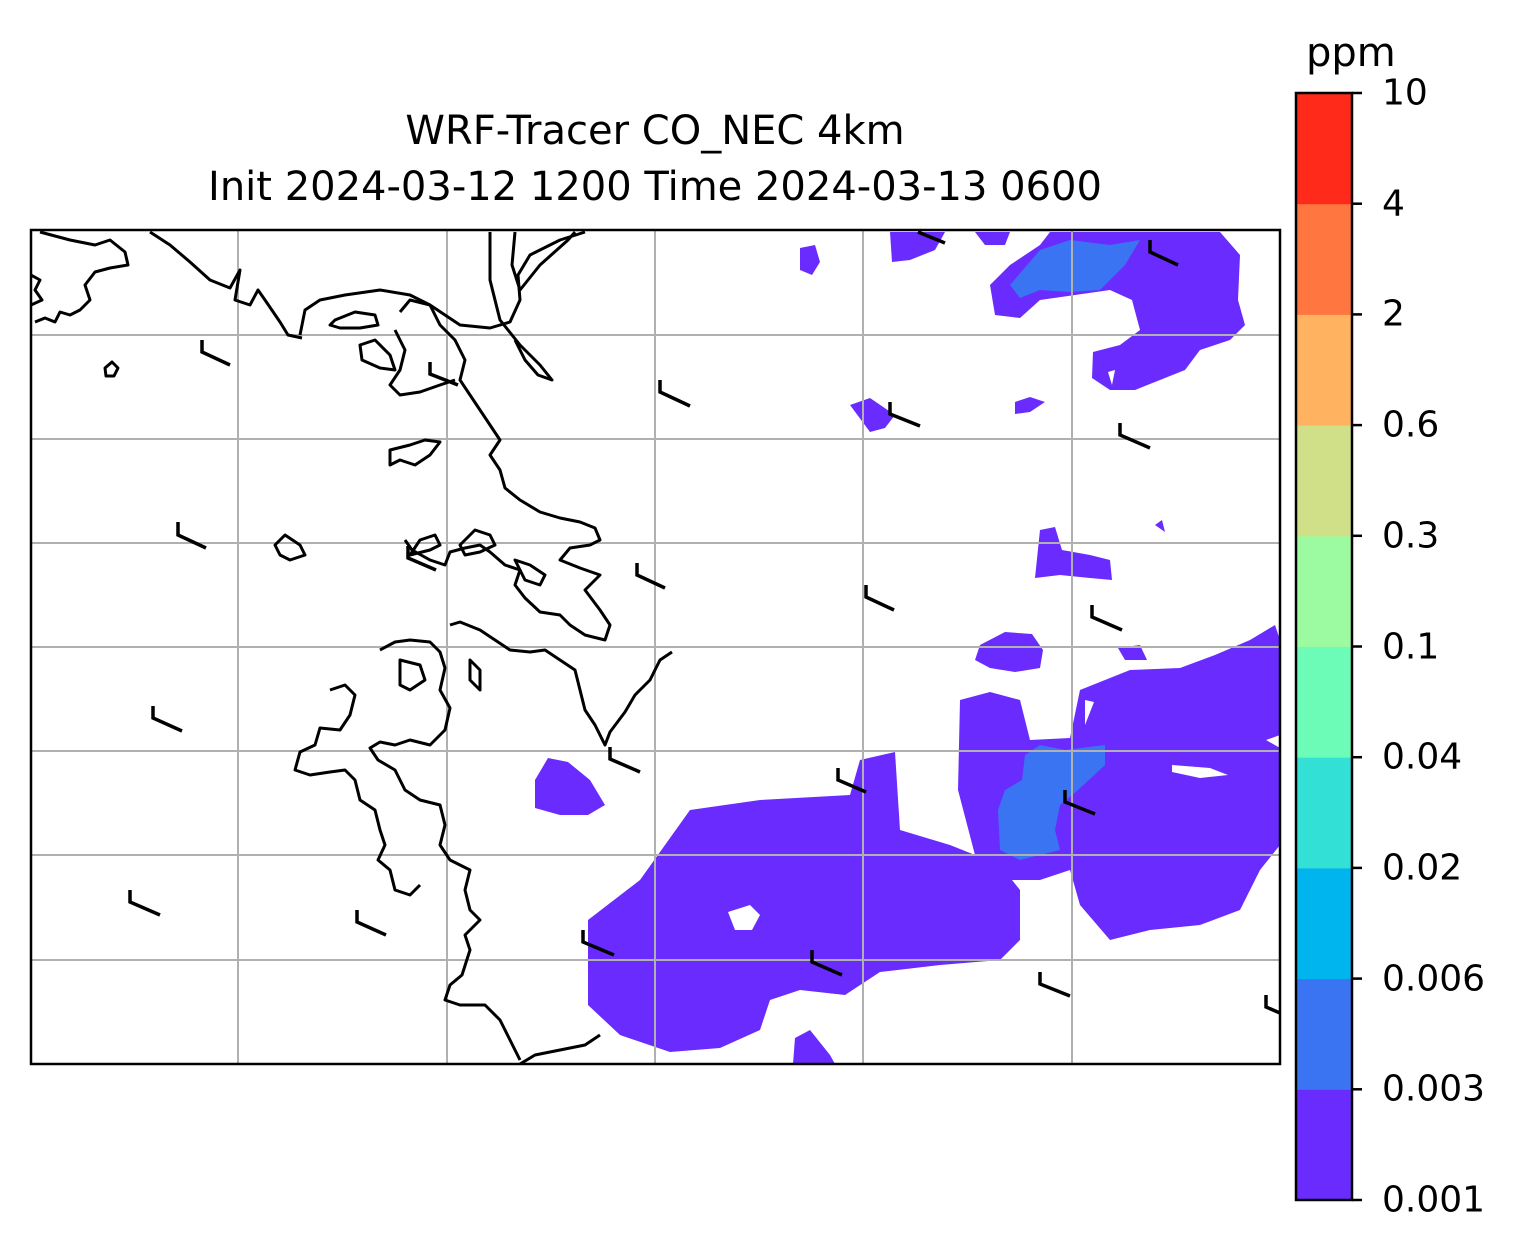 The image size is (1528, 1256). Describe the element at coordinates (872, 415) in the screenshot. I see `blob-mid-north` at that location.